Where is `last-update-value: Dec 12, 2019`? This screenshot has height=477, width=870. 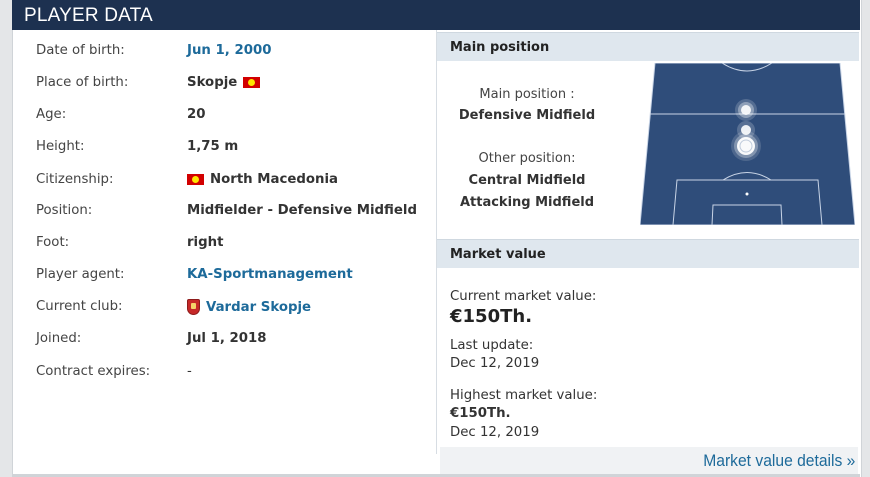
last-update-value: Dec 12, 2019 is located at coordinates (495, 363).